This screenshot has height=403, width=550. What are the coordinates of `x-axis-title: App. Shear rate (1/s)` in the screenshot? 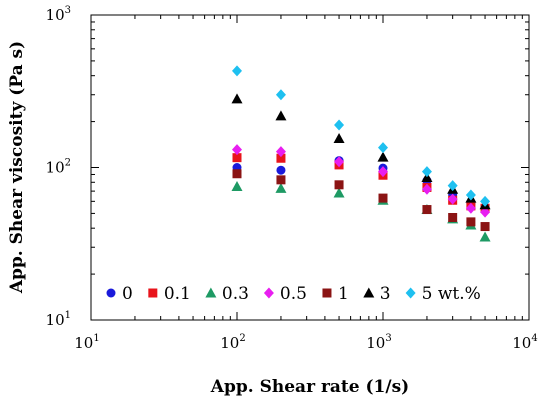 It's located at (309, 387).